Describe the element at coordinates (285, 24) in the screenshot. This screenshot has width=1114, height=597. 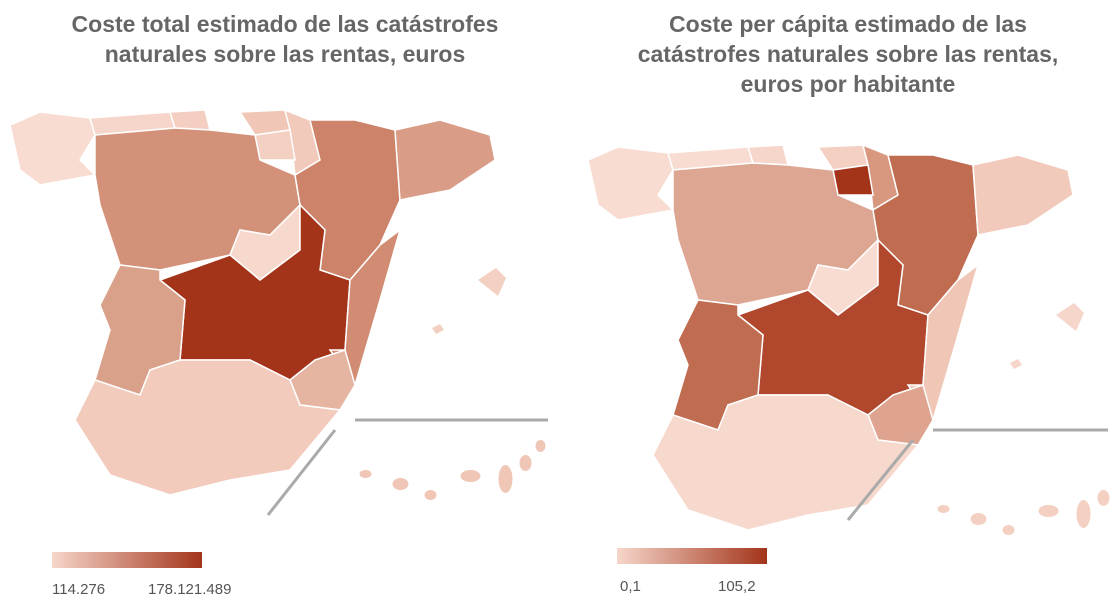
I see `title-line: Coste total estimado de las catástrofes` at that location.